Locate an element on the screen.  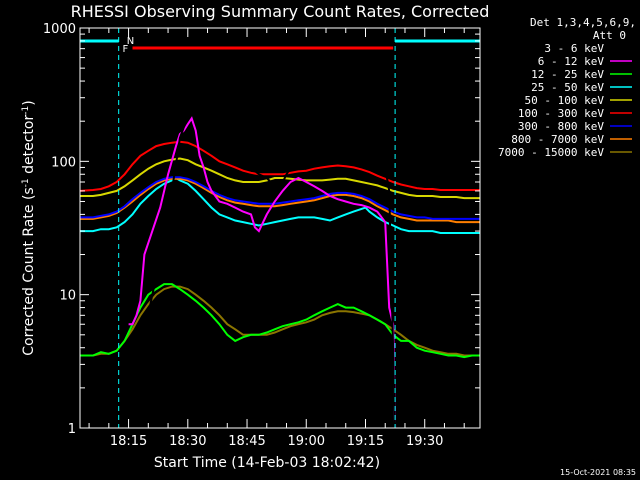
legend-label: 12 - 25 keV is located at coordinates (567, 74).